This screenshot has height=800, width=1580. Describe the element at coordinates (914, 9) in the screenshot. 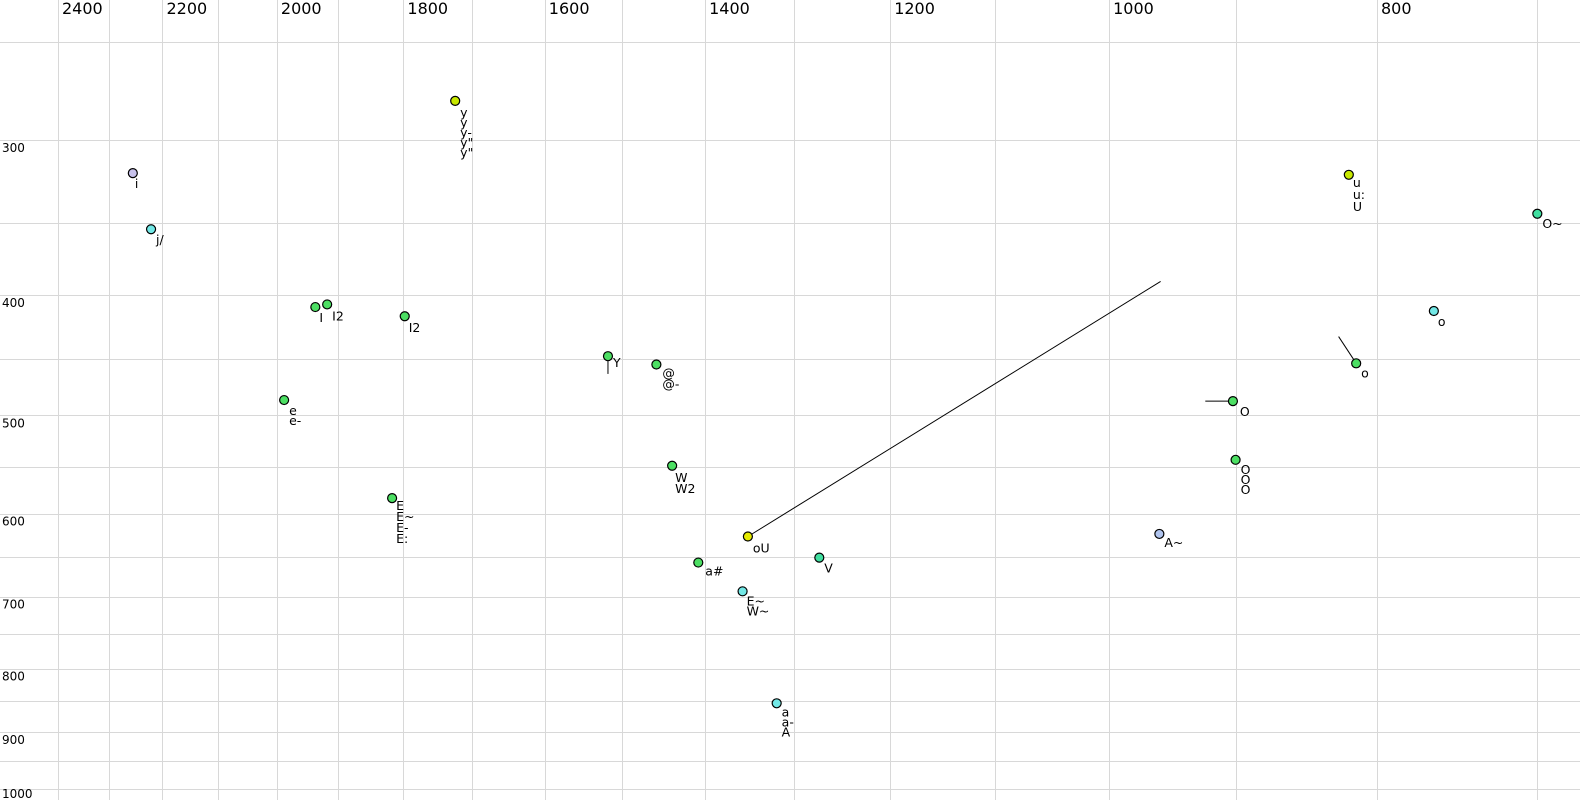

I see `x-tick-label: 1200` at that location.